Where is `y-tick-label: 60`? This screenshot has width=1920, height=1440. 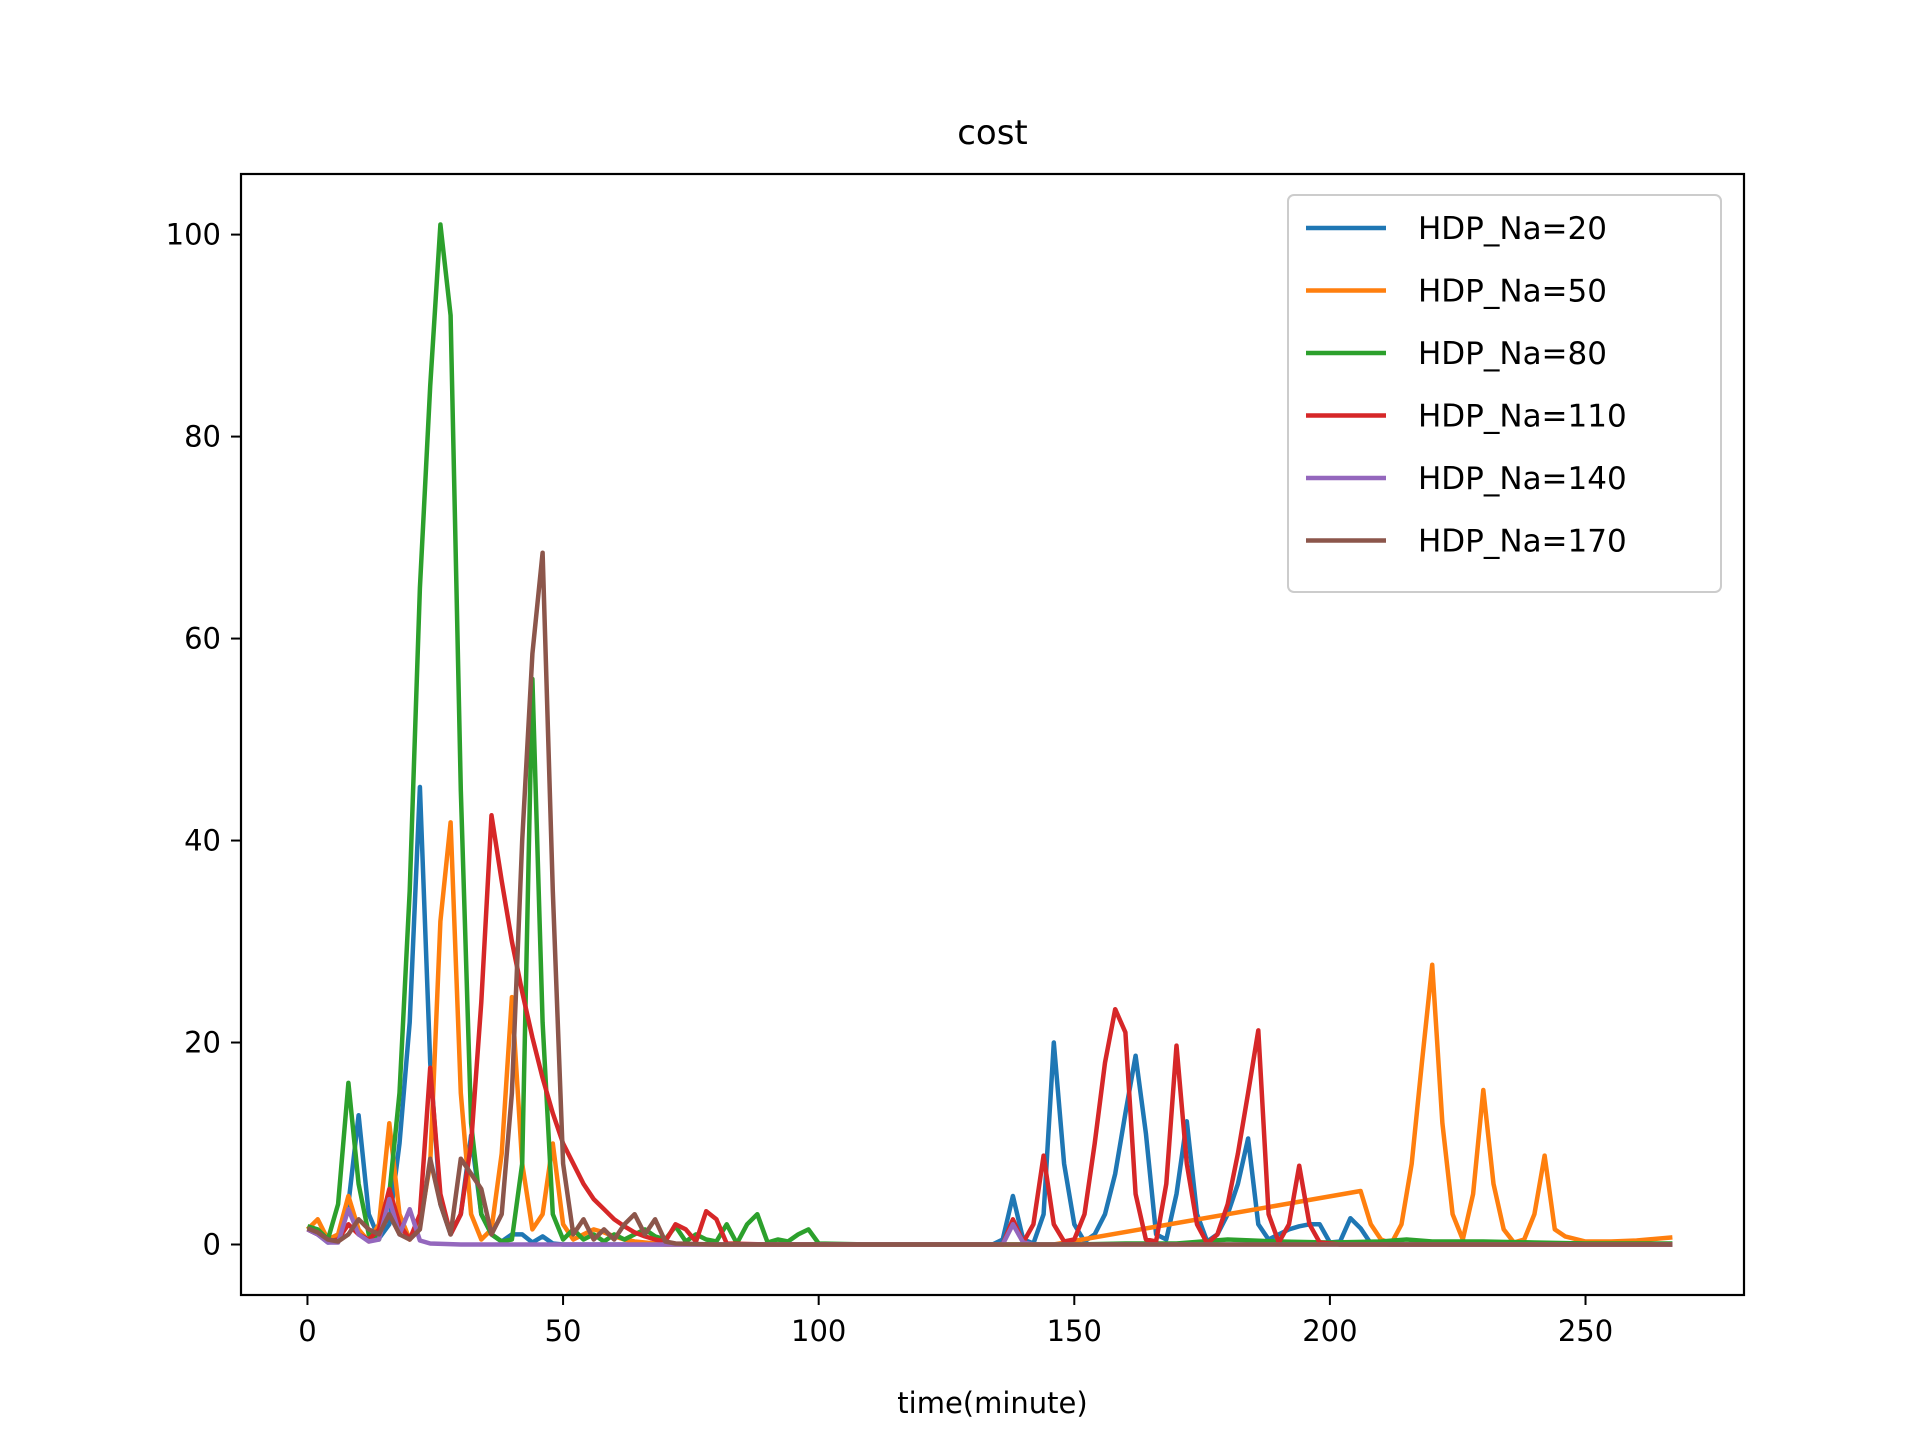
y-tick-label: 60 is located at coordinates (202, 639).